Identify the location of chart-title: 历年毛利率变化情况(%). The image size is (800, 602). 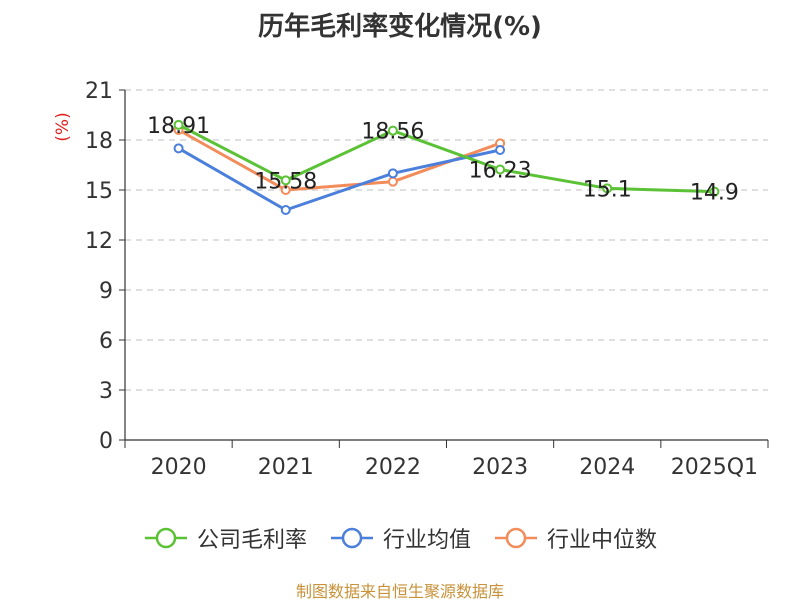
(400, 27).